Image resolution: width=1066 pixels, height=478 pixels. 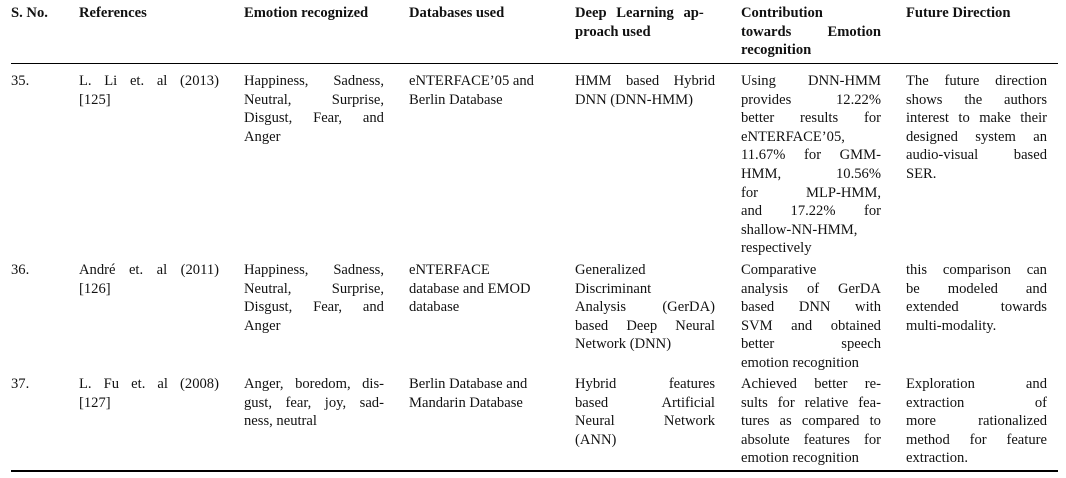 I want to click on row-future-line: extraction of, so click(x=976, y=402).